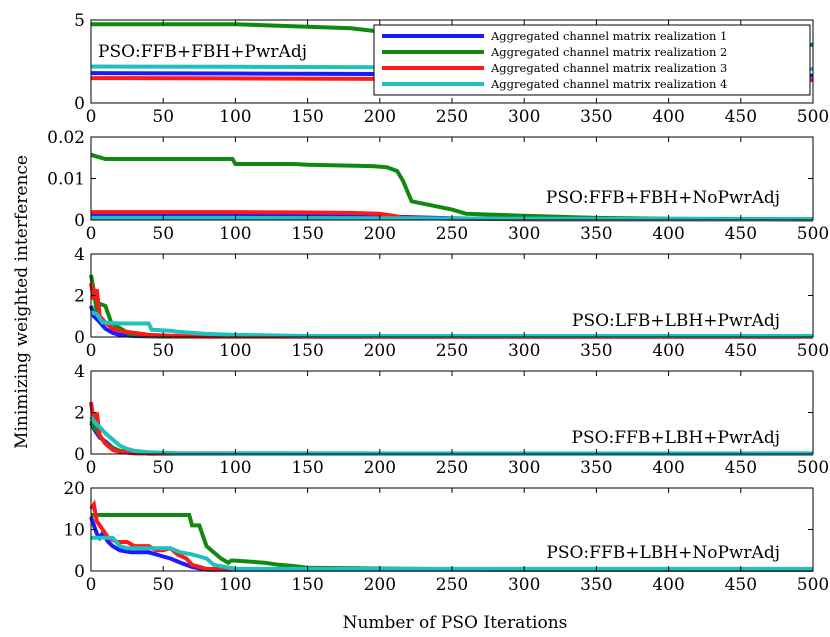  Describe the element at coordinates (608, 84) in the screenshot. I see `legend-label-4: Aggregated channel matrix realization 4` at that location.